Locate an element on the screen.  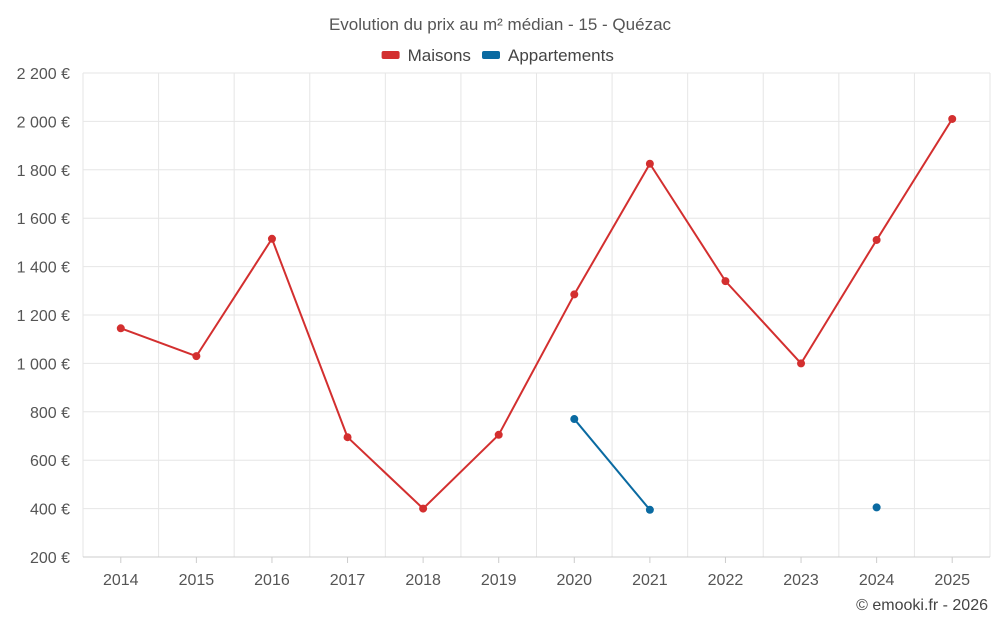
x-tick-label: 2014 is located at coordinates (121, 580).